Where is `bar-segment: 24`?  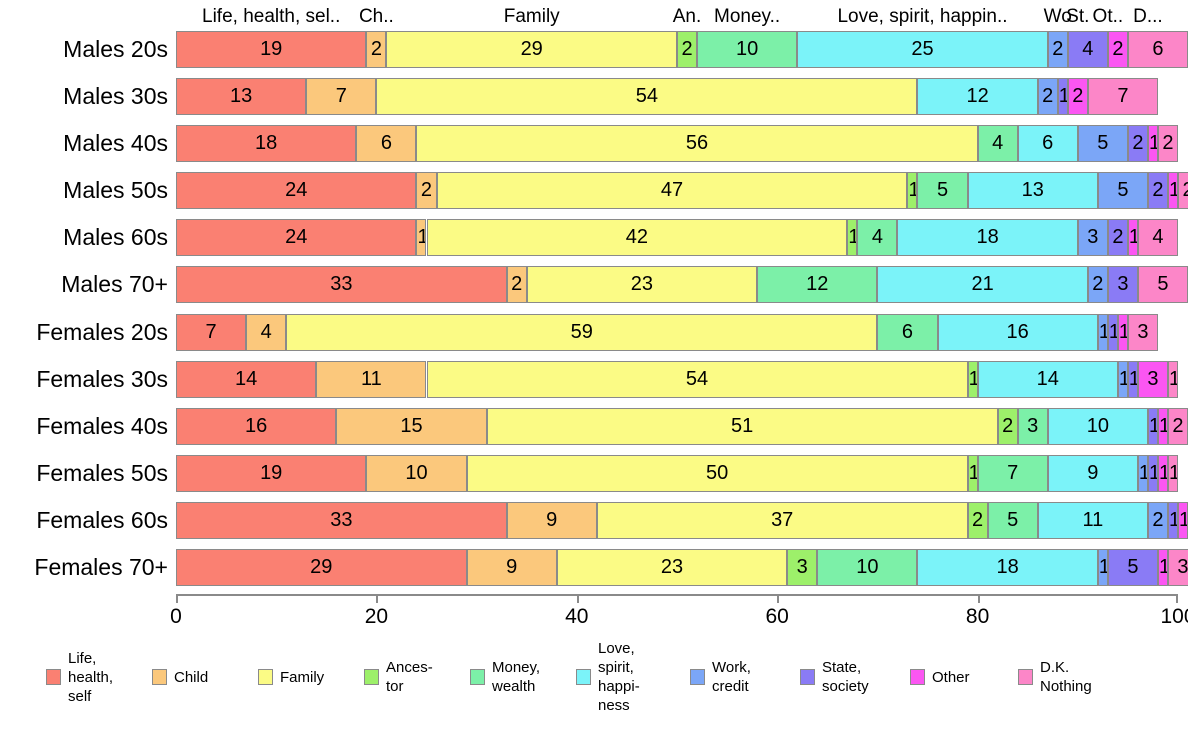 bar-segment: 24 is located at coordinates (296, 190).